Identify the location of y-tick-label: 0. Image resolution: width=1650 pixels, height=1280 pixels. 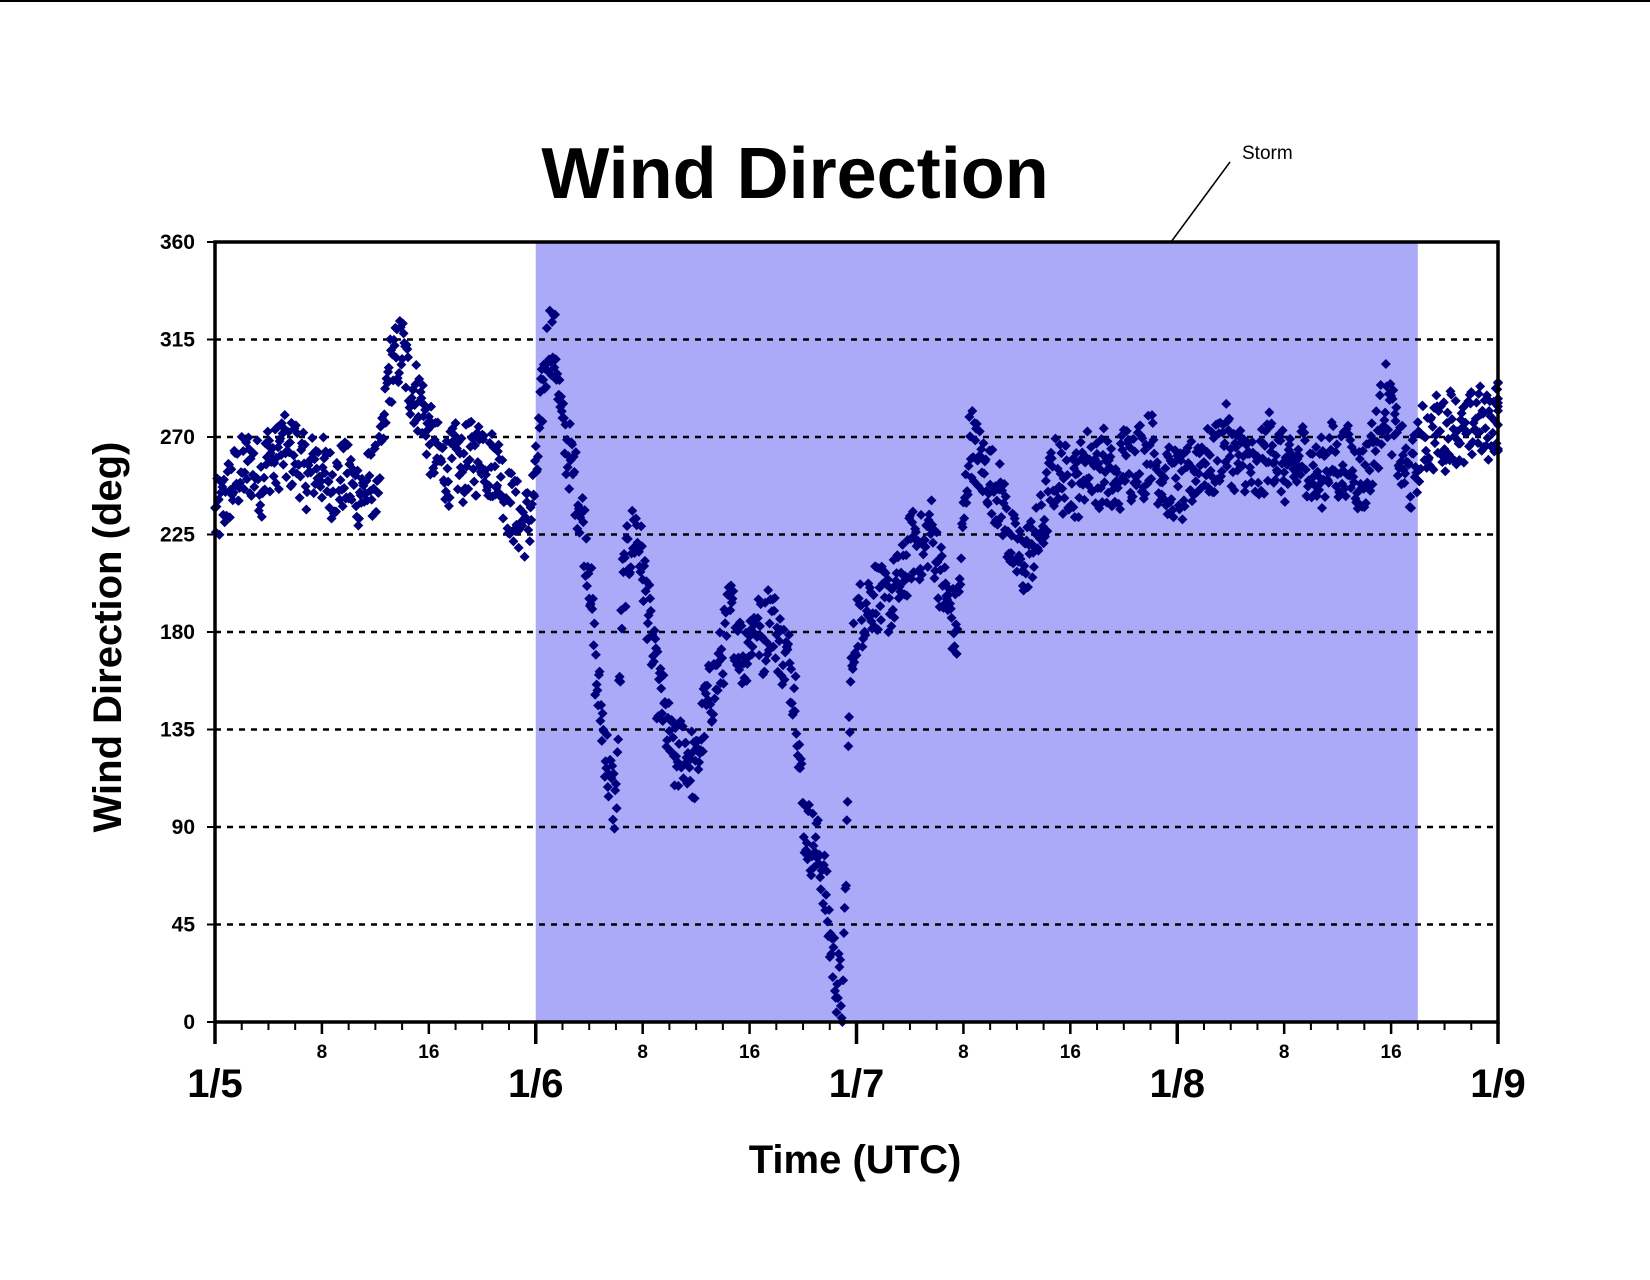
(189, 1022).